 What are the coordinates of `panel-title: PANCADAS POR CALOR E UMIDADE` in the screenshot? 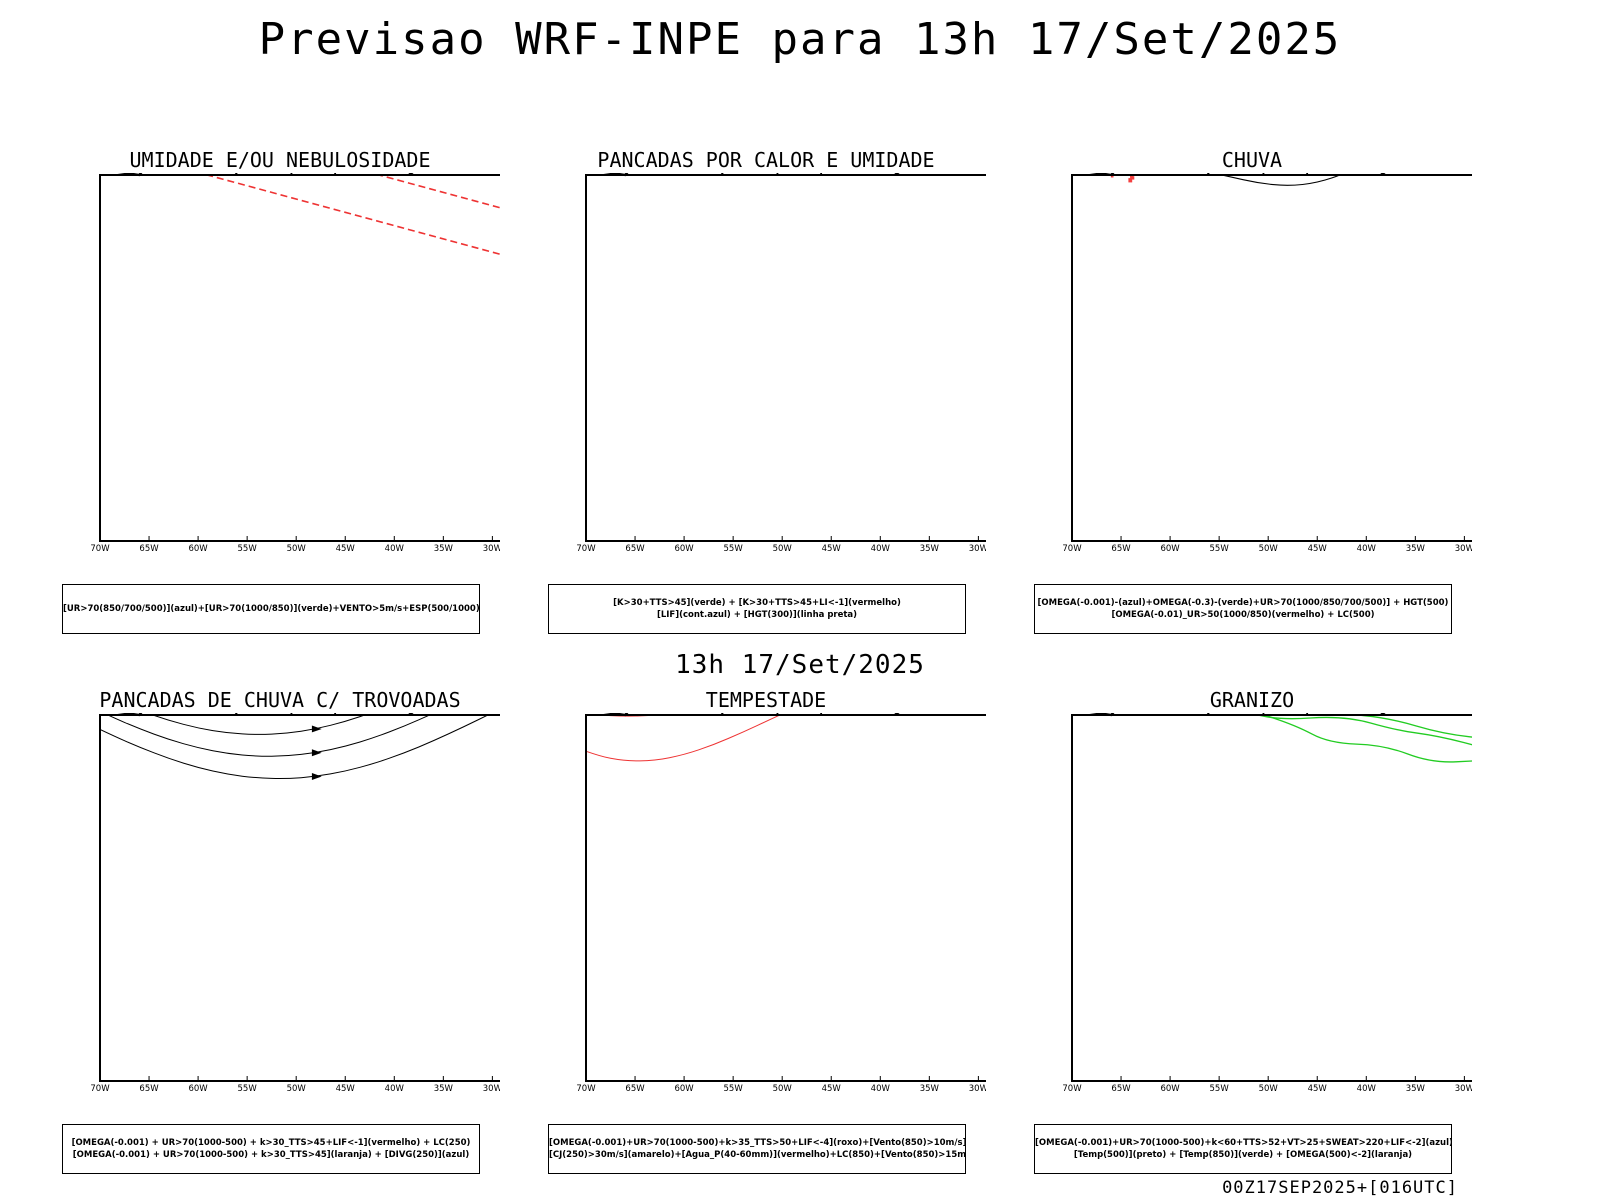 It's located at (766, 160).